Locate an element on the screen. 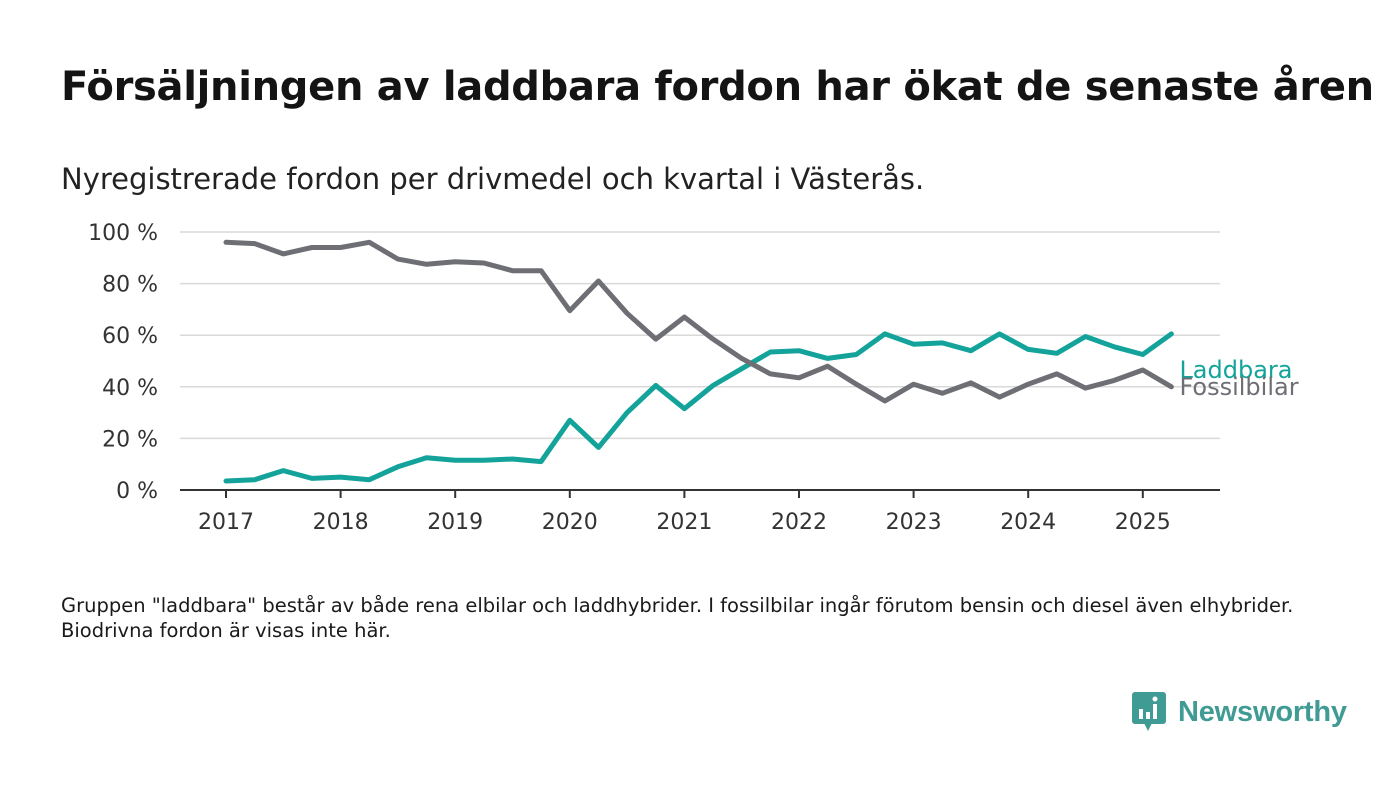 The height and width of the screenshot is (793, 1400). x-tick-label: 2023 is located at coordinates (914, 522).